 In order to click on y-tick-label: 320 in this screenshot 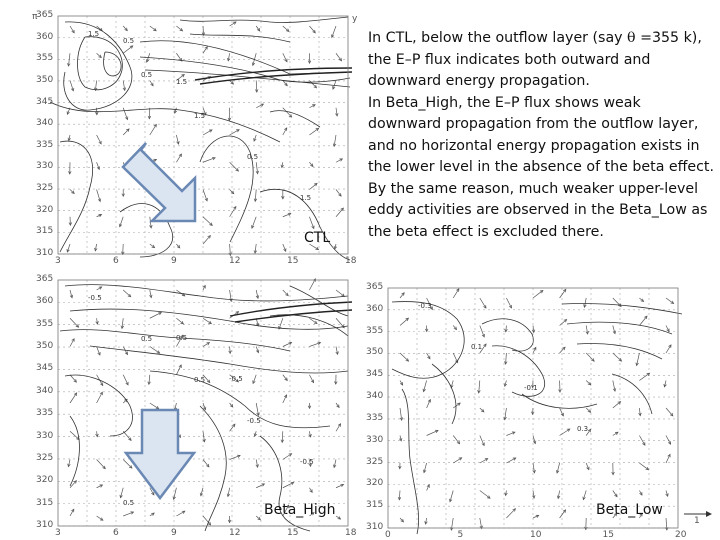, I will do `click(45, 209)`.